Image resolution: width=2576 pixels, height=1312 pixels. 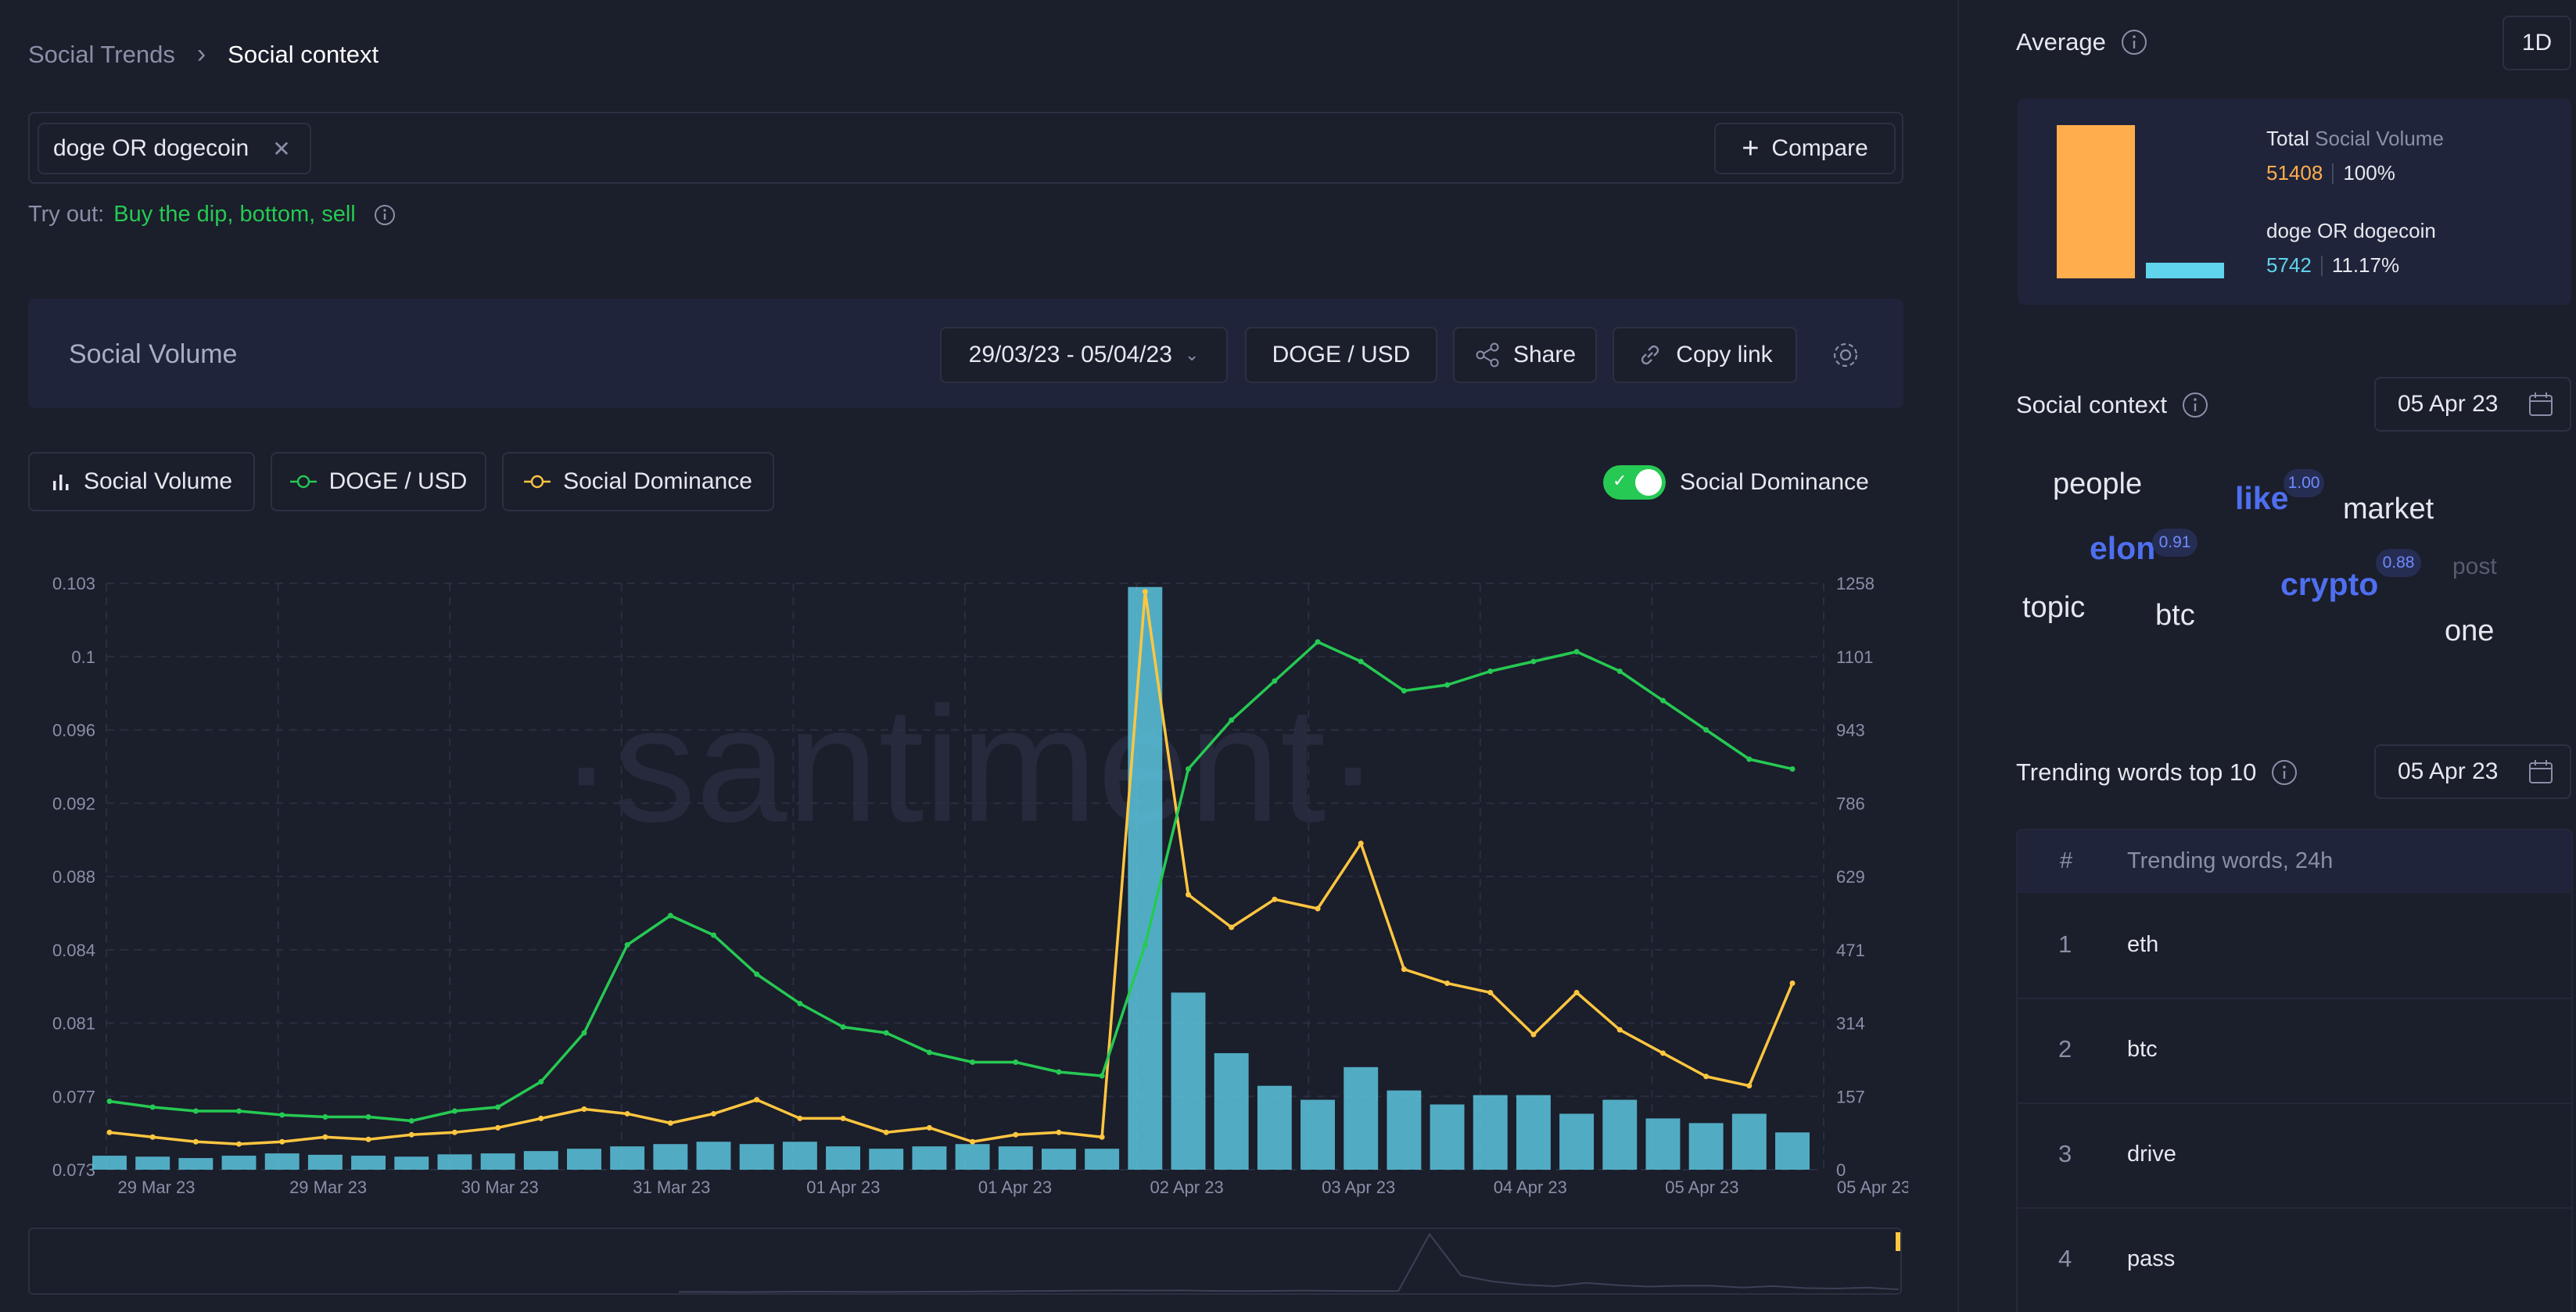 I want to click on navigator-handle, so click(x=1898, y=1241).